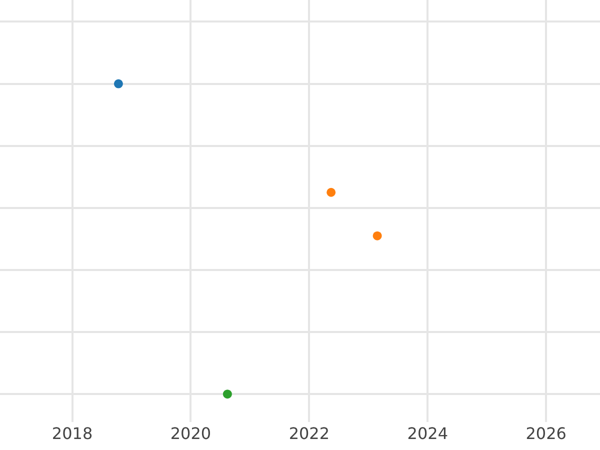 The height and width of the screenshot is (450, 600). I want to click on x-tick-label: 2018, so click(72, 433).